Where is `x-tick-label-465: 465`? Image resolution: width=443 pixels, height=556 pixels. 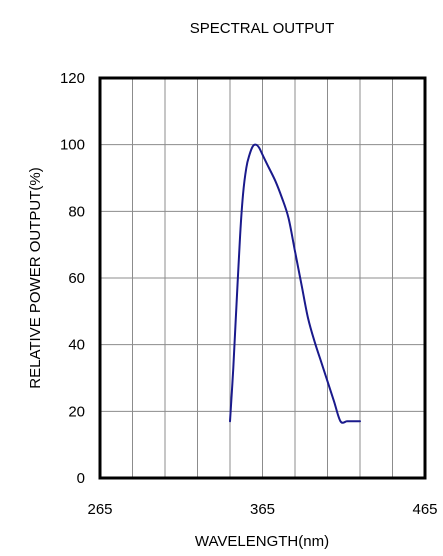 x-tick-label-465: 465 is located at coordinates (424, 509).